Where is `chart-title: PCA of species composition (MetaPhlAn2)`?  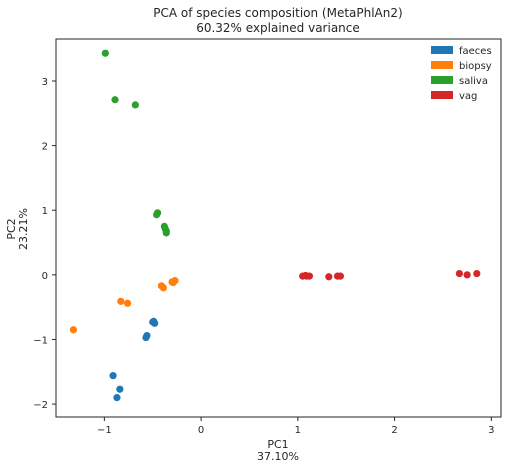 chart-title: PCA of species composition (MetaPhlAn2) is located at coordinates (277, 13).